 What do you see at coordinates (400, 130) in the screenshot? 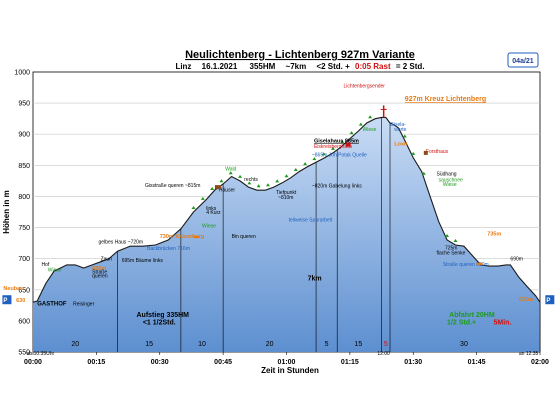
I see `annotation-31: warte` at bounding box center [400, 130].